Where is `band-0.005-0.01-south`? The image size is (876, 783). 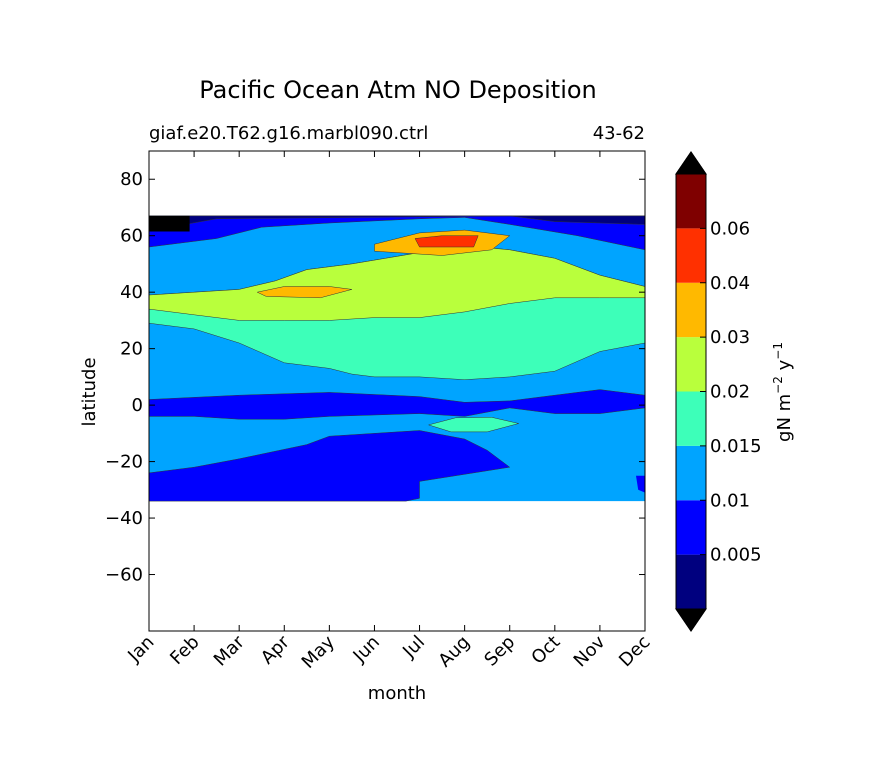 band-0.005-0.01-south is located at coordinates (330, 466).